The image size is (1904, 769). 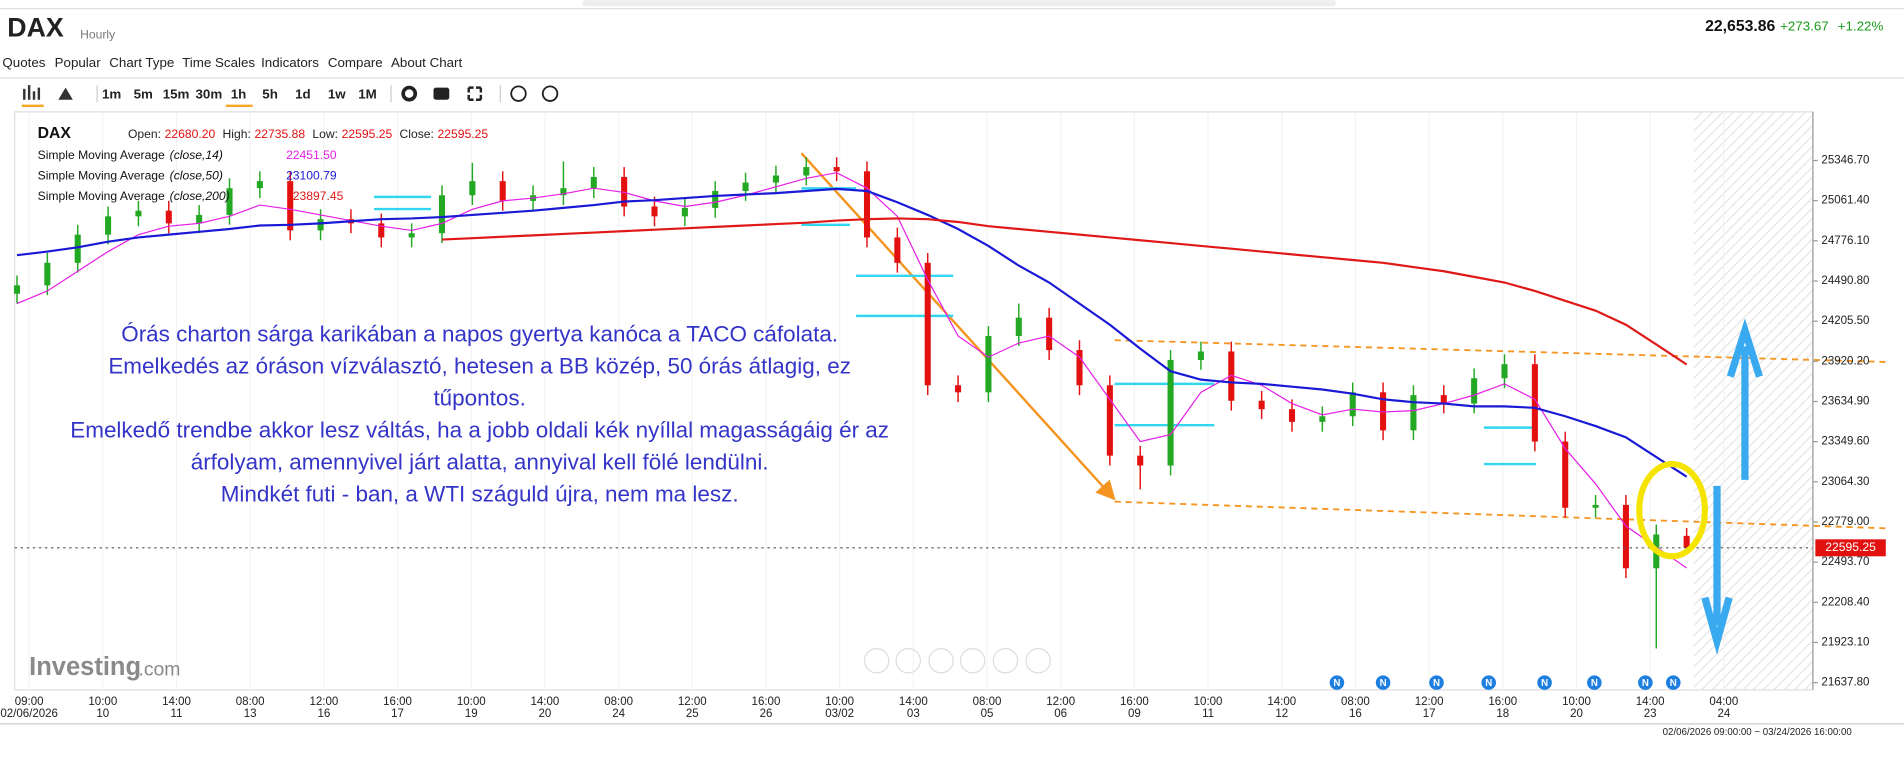 I want to click on legend-field-value: 22595.25, so click(x=463, y=134).